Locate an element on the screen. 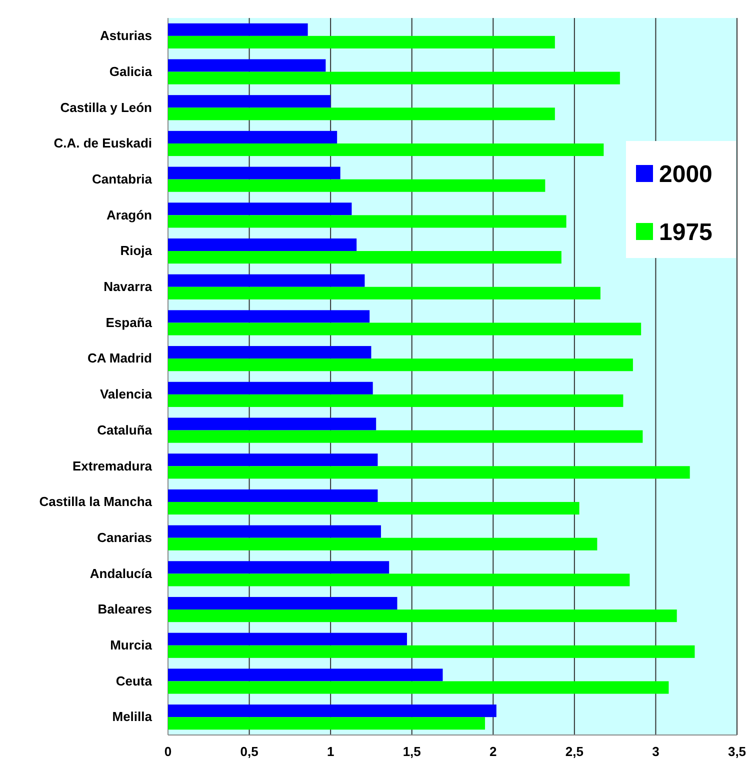 The image size is (751, 769). x-tick-label: 0 is located at coordinates (168, 752).